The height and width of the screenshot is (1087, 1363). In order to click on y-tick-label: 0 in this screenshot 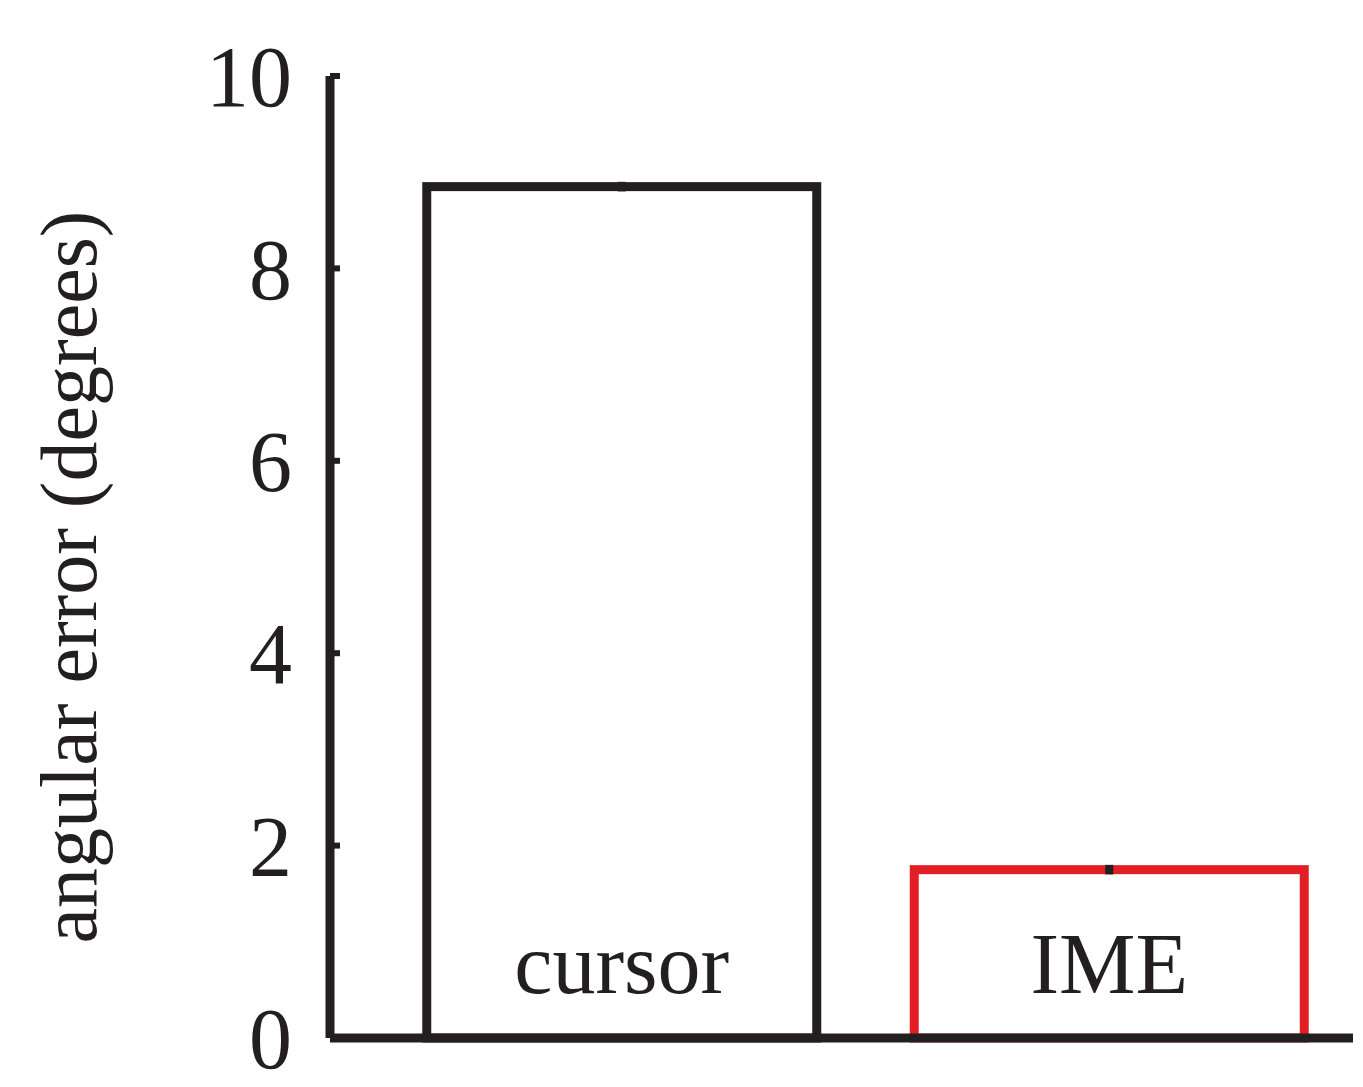, I will do `click(270, 1039)`.